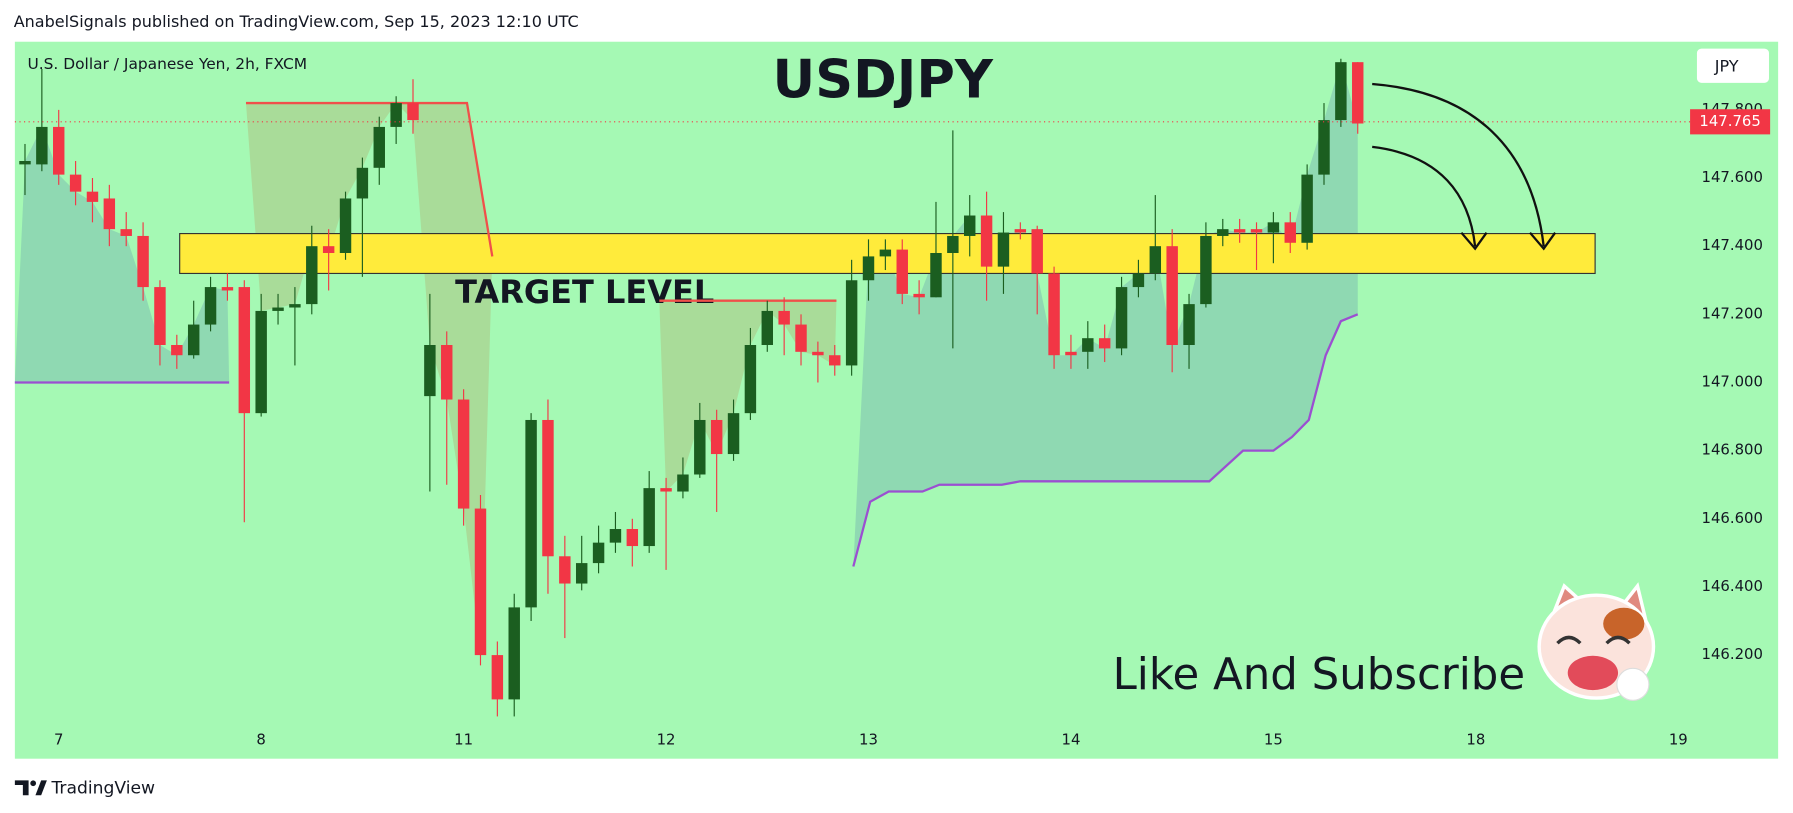 This screenshot has width=1793, height=813. I want to click on brand-name: TradingView, so click(102, 788).